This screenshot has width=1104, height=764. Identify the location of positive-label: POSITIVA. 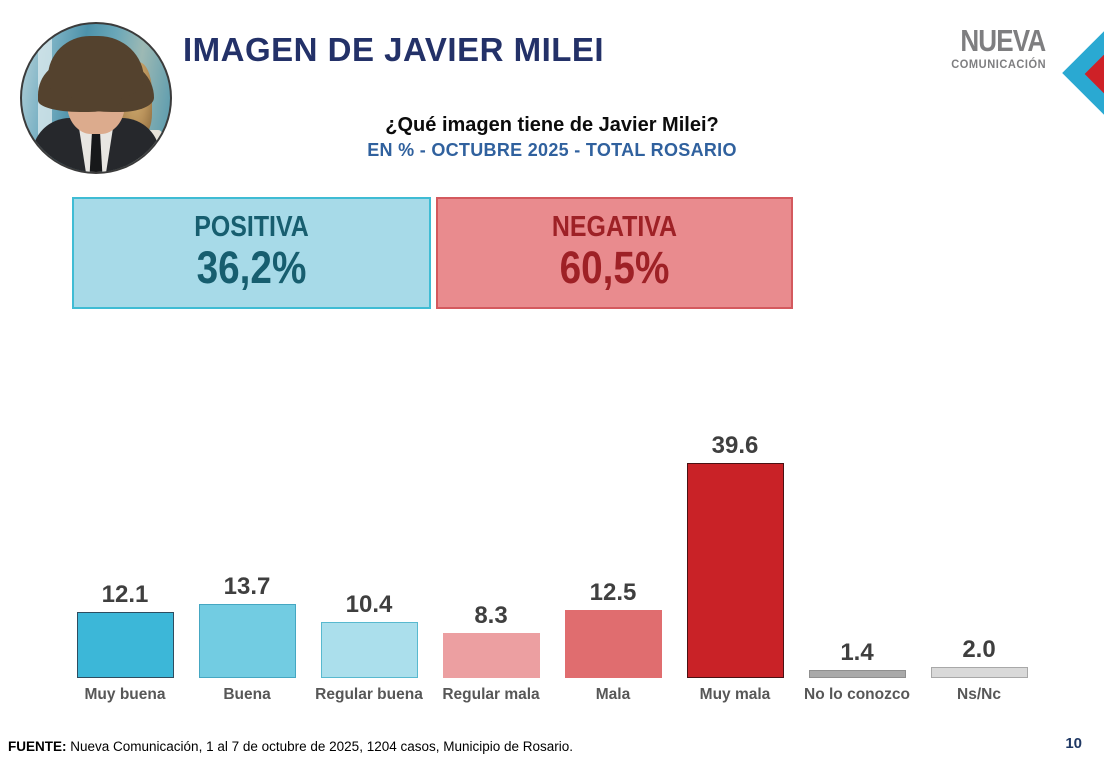
(251, 227).